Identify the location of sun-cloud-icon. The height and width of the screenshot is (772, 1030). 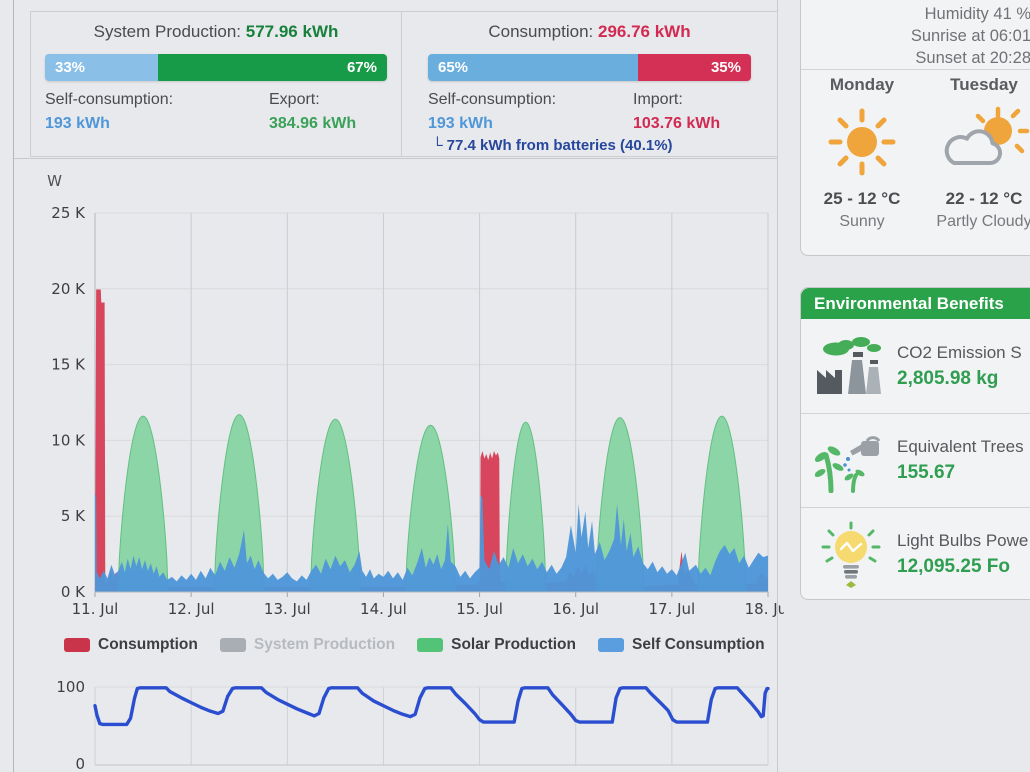
(976, 142).